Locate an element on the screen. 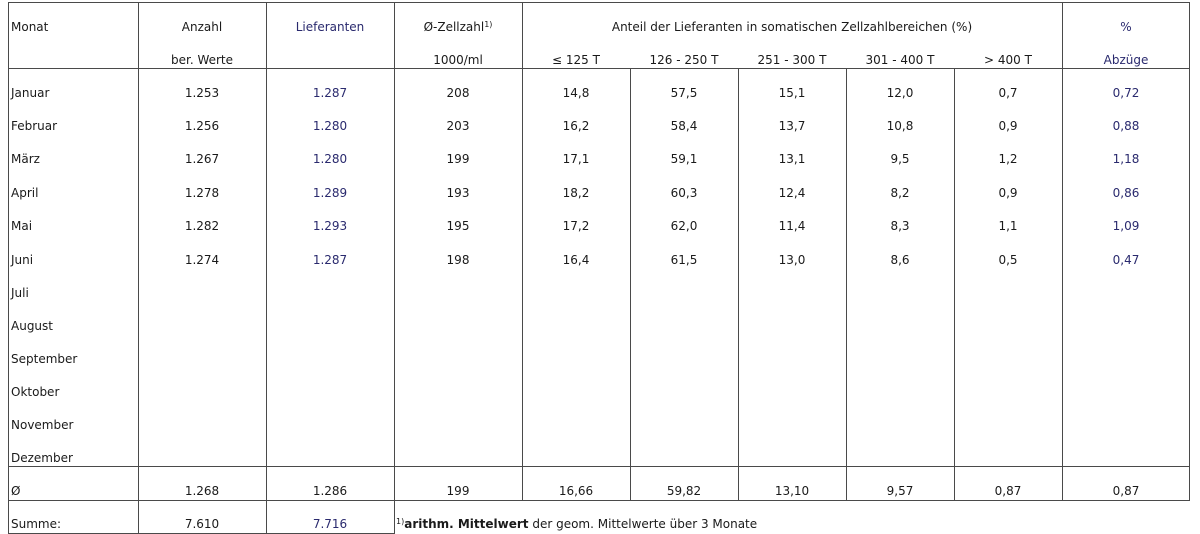  avg-range-2: 59,82 is located at coordinates (684, 491).